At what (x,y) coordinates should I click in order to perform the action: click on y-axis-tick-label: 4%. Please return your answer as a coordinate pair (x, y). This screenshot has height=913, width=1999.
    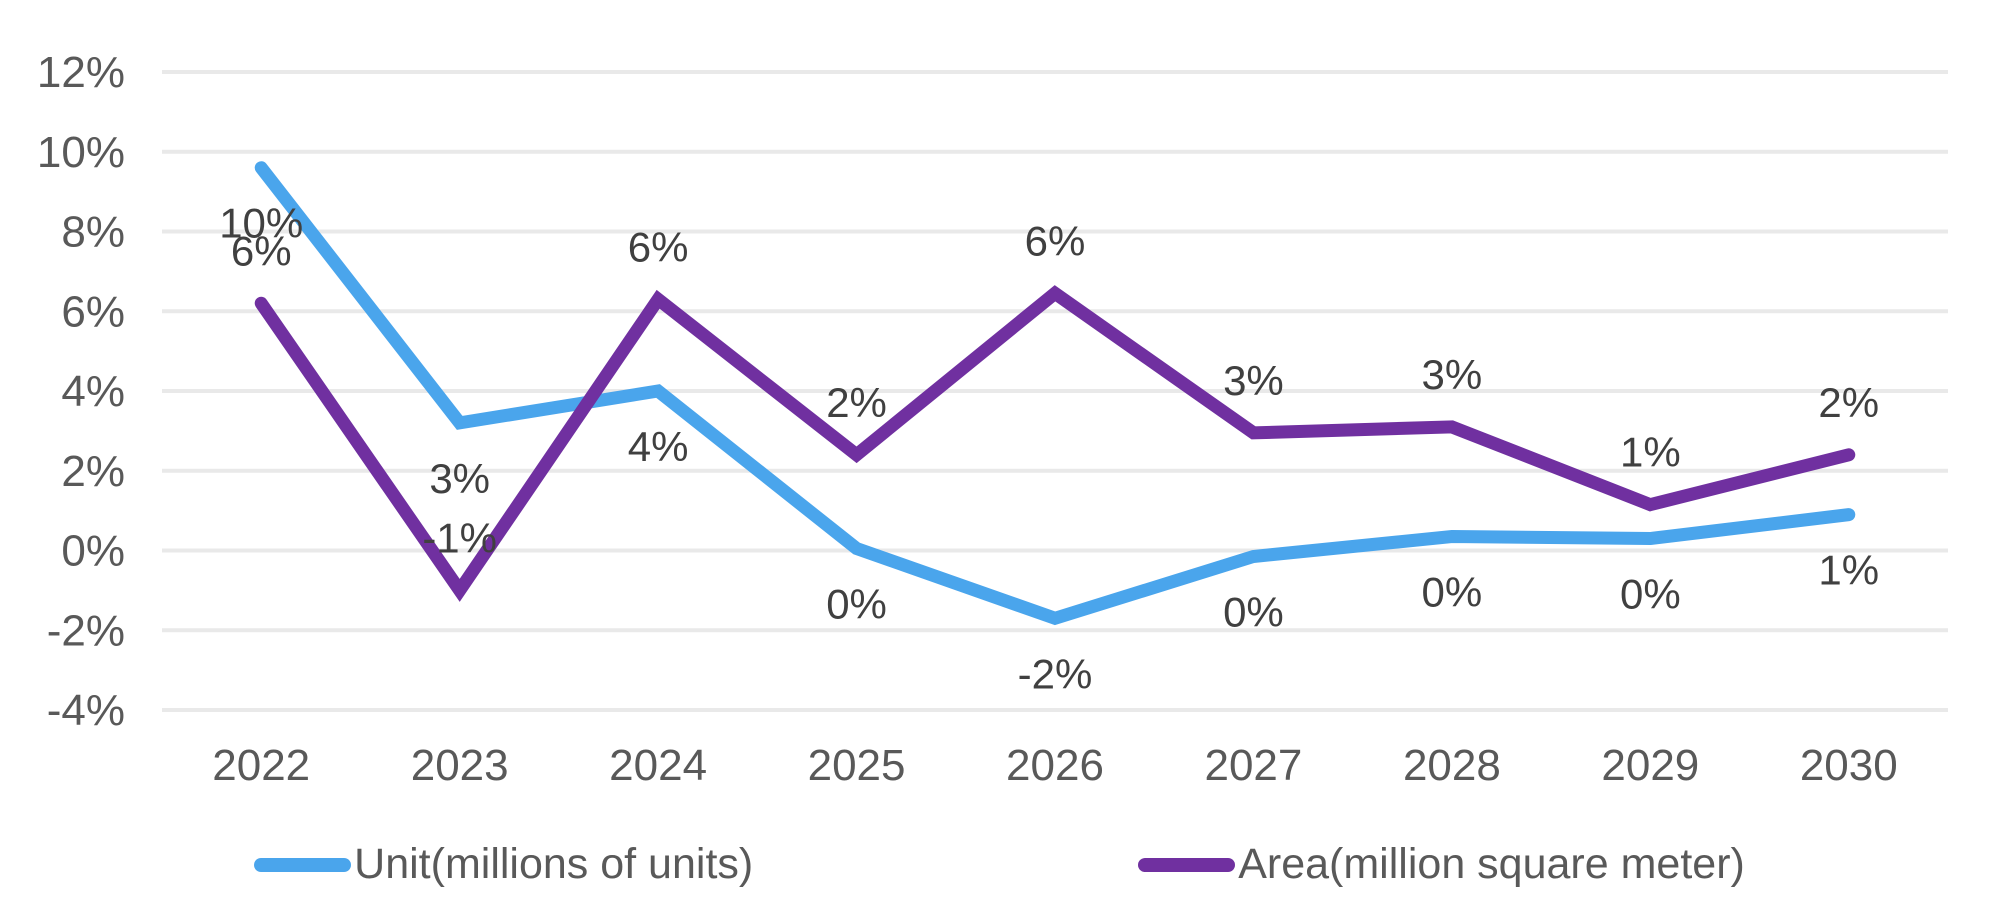
    Looking at the image, I should click on (93, 391).